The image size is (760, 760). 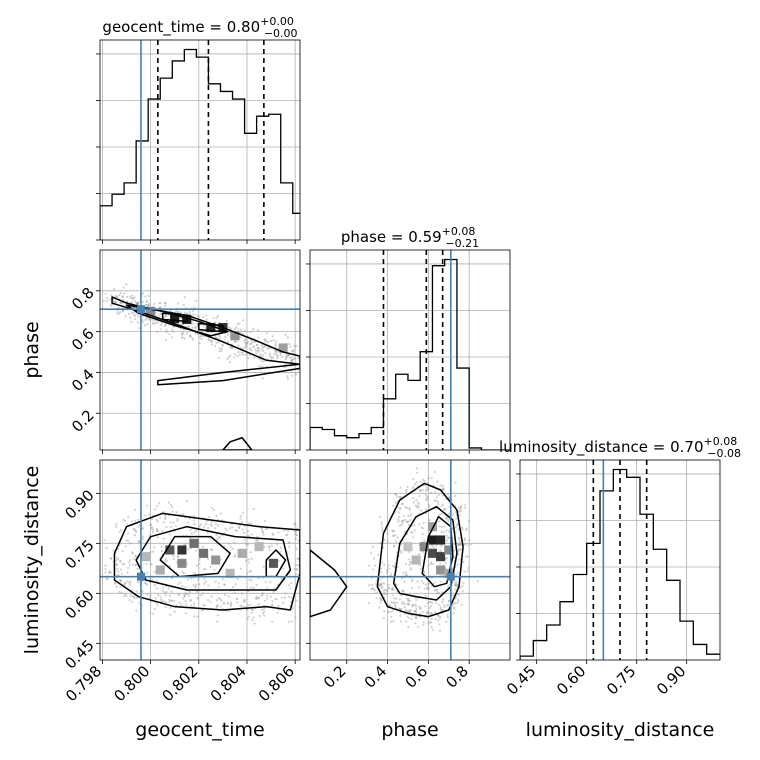 I want to click on y-tick-label: 0.60, so click(x=79, y=604).